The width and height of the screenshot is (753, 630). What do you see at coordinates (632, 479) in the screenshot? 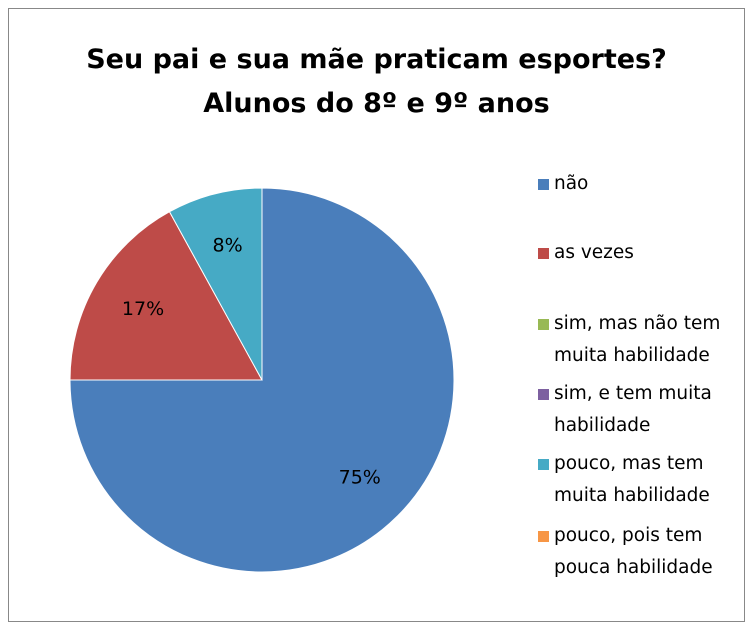
I see `legend-label: pouco, mas tem muita habilidade` at bounding box center [632, 479].